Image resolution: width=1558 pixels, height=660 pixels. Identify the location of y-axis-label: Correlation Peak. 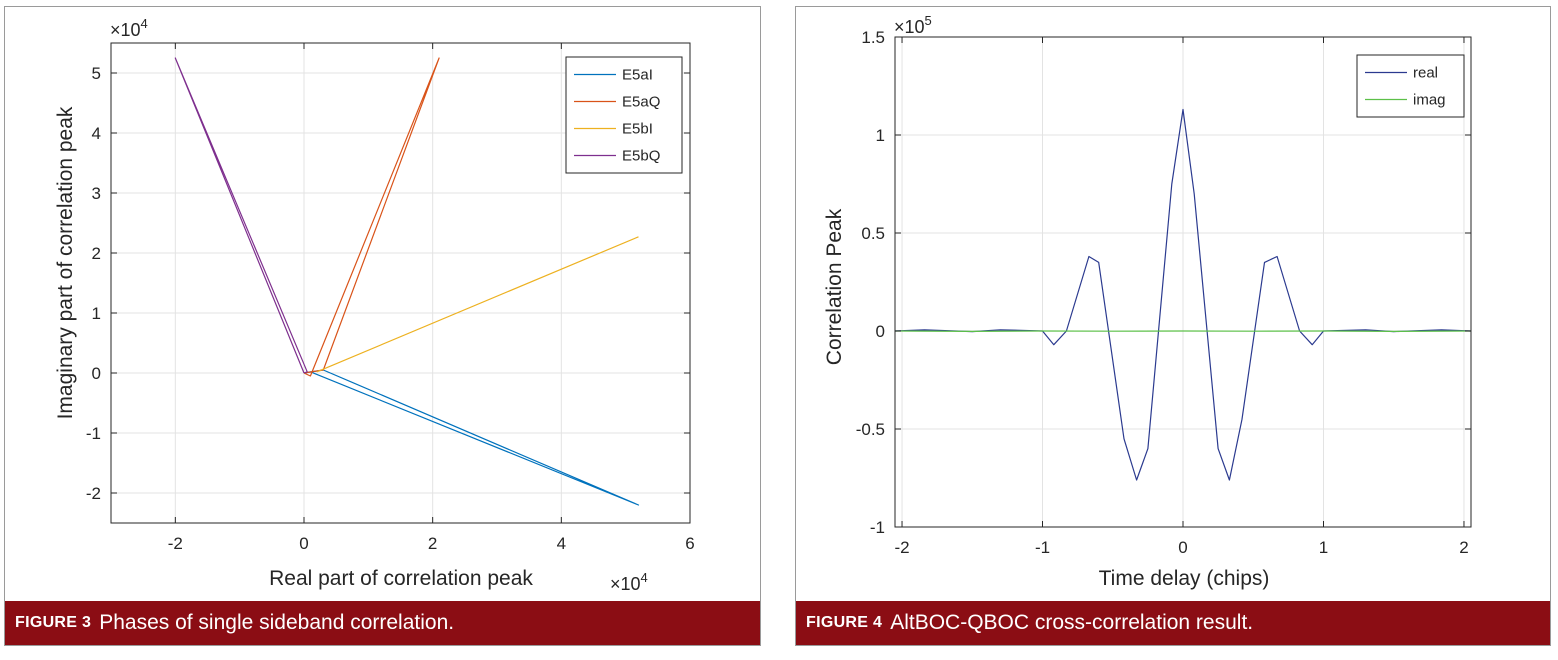
(834, 286).